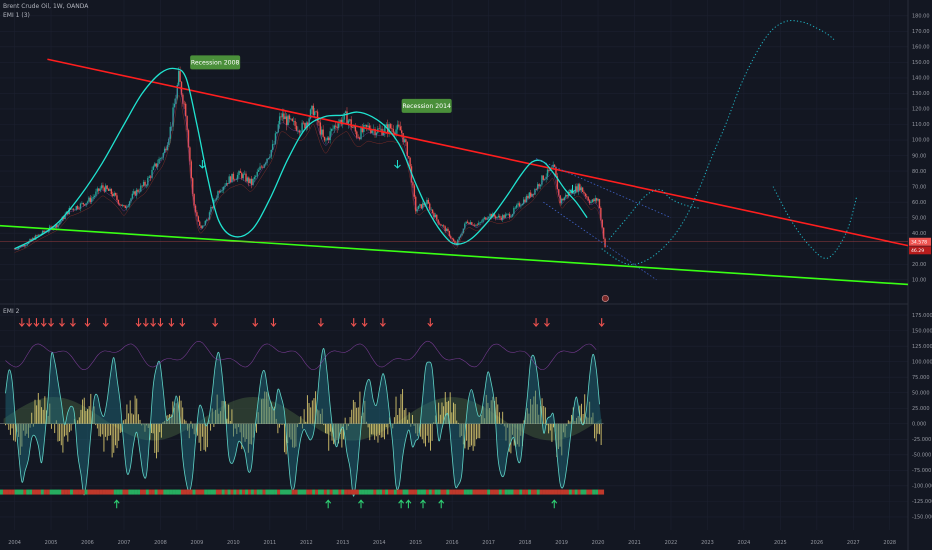  What do you see at coordinates (919, 234) in the screenshot?
I see `price-tick-label: 40.00` at bounding box center [919, 234].